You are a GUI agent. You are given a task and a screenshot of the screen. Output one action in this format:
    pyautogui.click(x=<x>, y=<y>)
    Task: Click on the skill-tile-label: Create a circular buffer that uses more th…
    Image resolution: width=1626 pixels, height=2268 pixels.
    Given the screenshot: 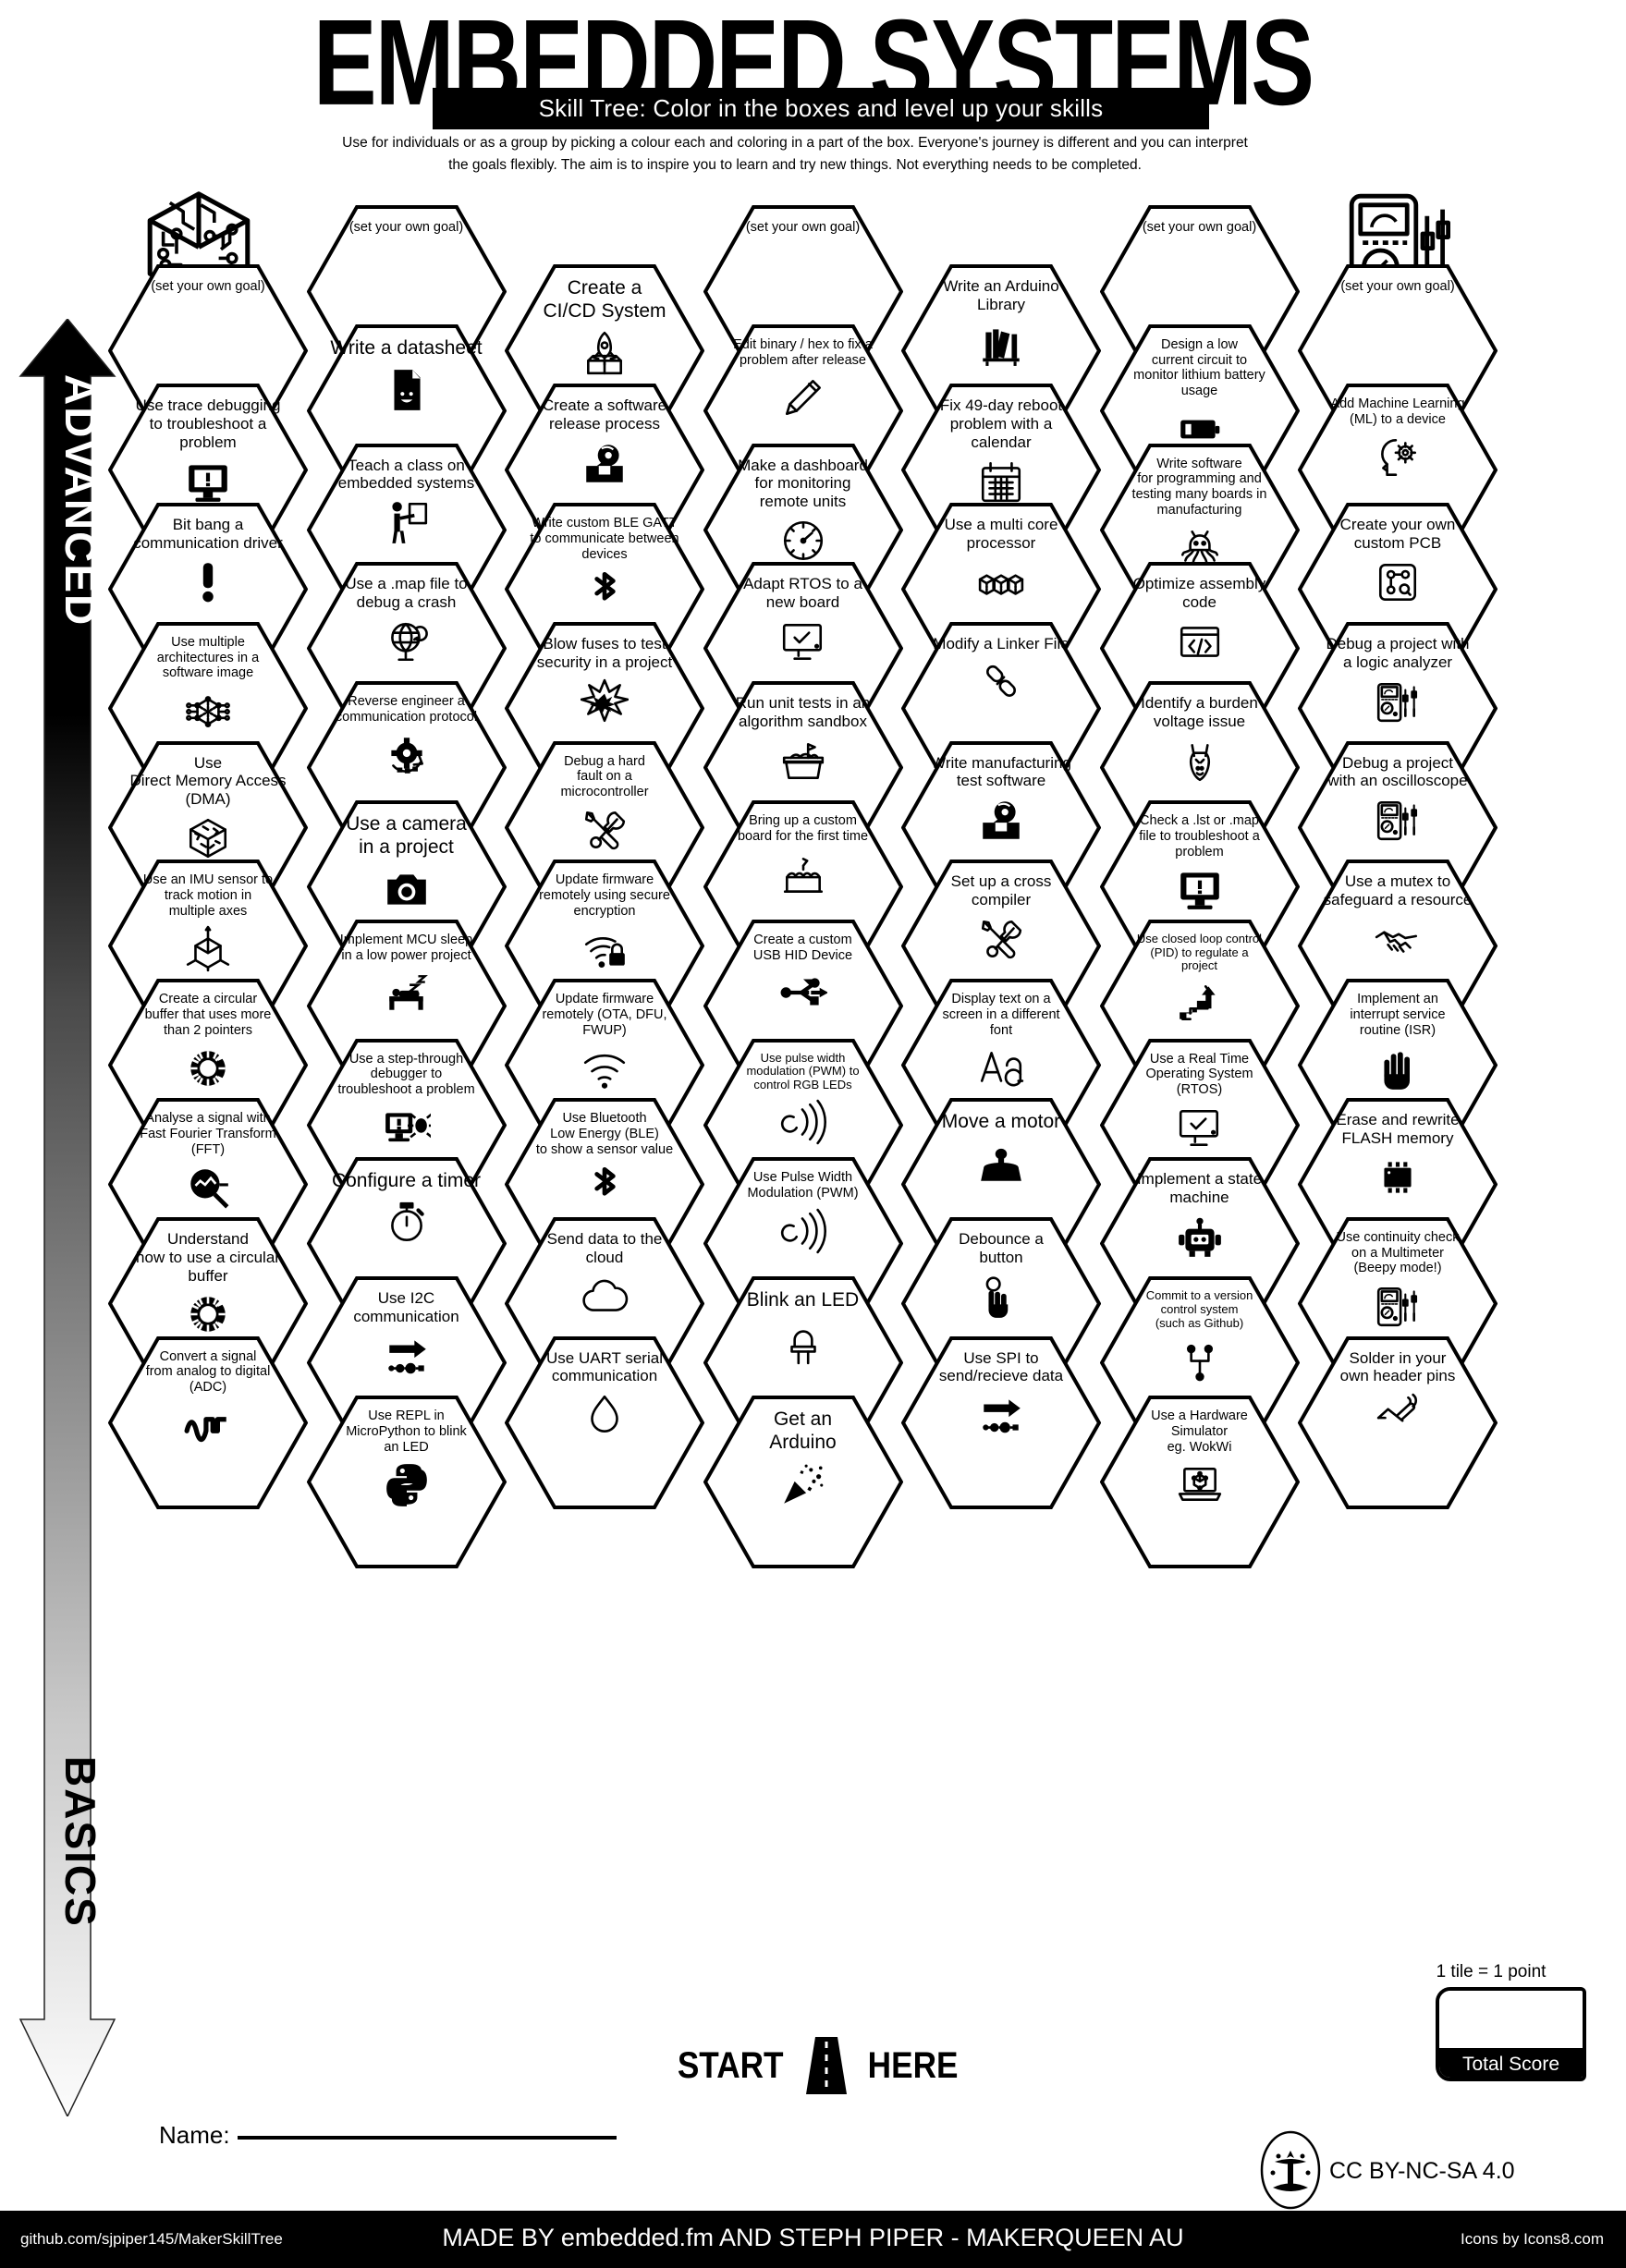 What is the action you would take?
    pyautogui.click(x=208, y=1015)
    